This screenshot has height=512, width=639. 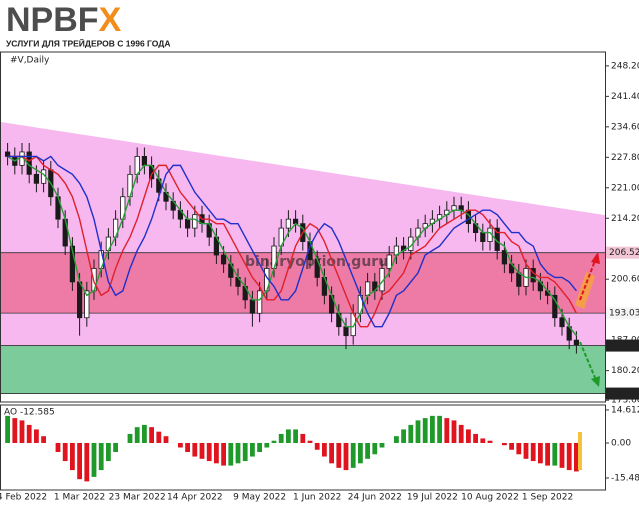 I want to click on level-label: 185.79, so click(x=624, y=346).